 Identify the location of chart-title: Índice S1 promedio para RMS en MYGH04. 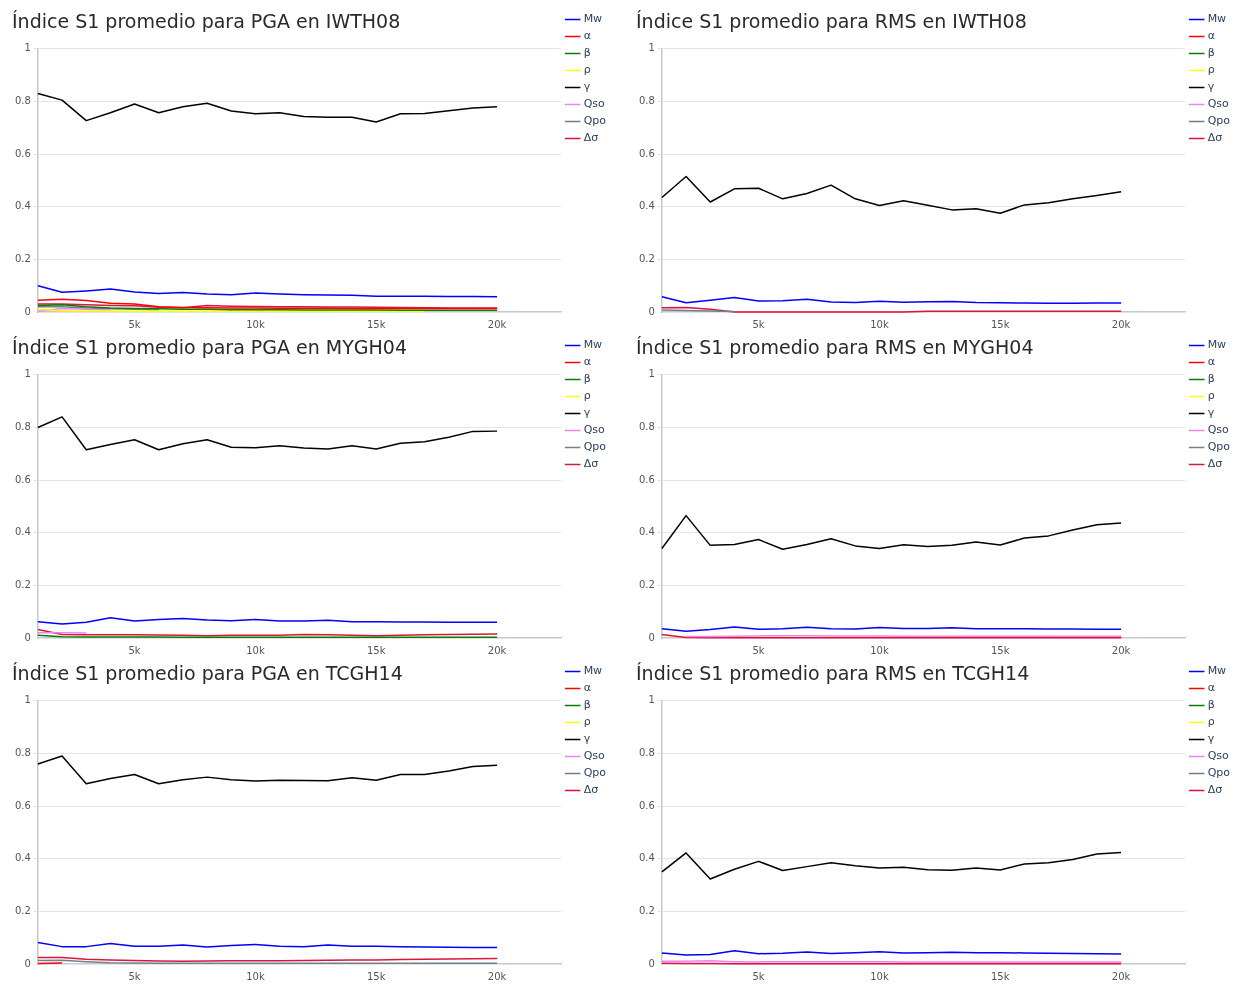
(835, 347).